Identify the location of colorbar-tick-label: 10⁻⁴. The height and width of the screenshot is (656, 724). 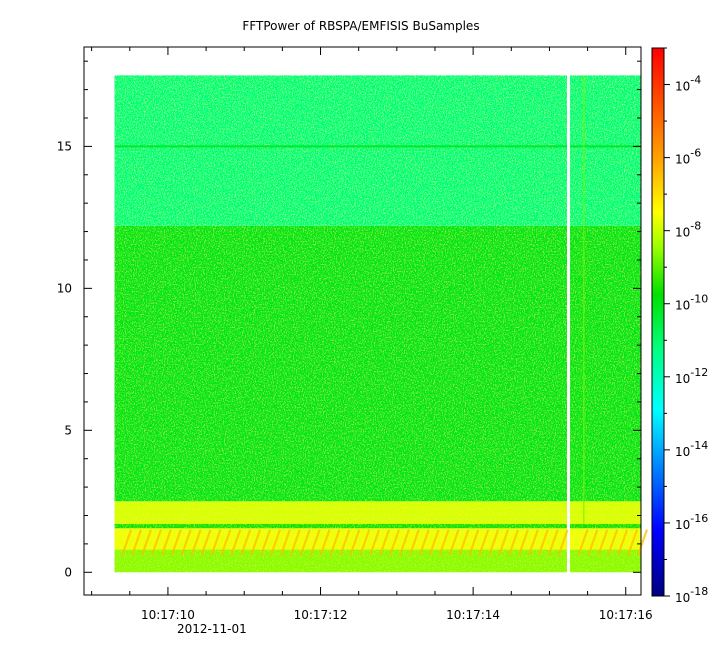
(688, 84).